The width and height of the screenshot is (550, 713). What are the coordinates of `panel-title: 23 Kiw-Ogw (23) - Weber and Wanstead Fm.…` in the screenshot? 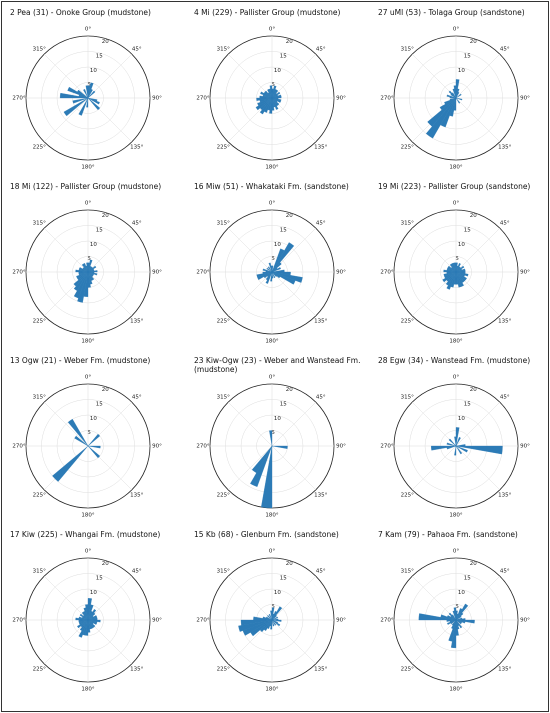 It's located at (277, 365).